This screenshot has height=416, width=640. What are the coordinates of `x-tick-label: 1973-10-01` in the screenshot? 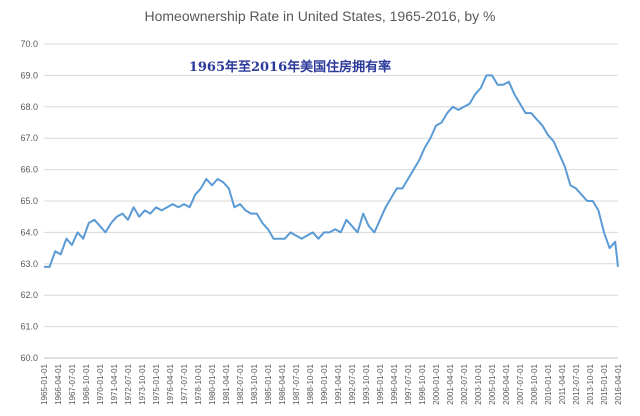 It's located at (142, 383).